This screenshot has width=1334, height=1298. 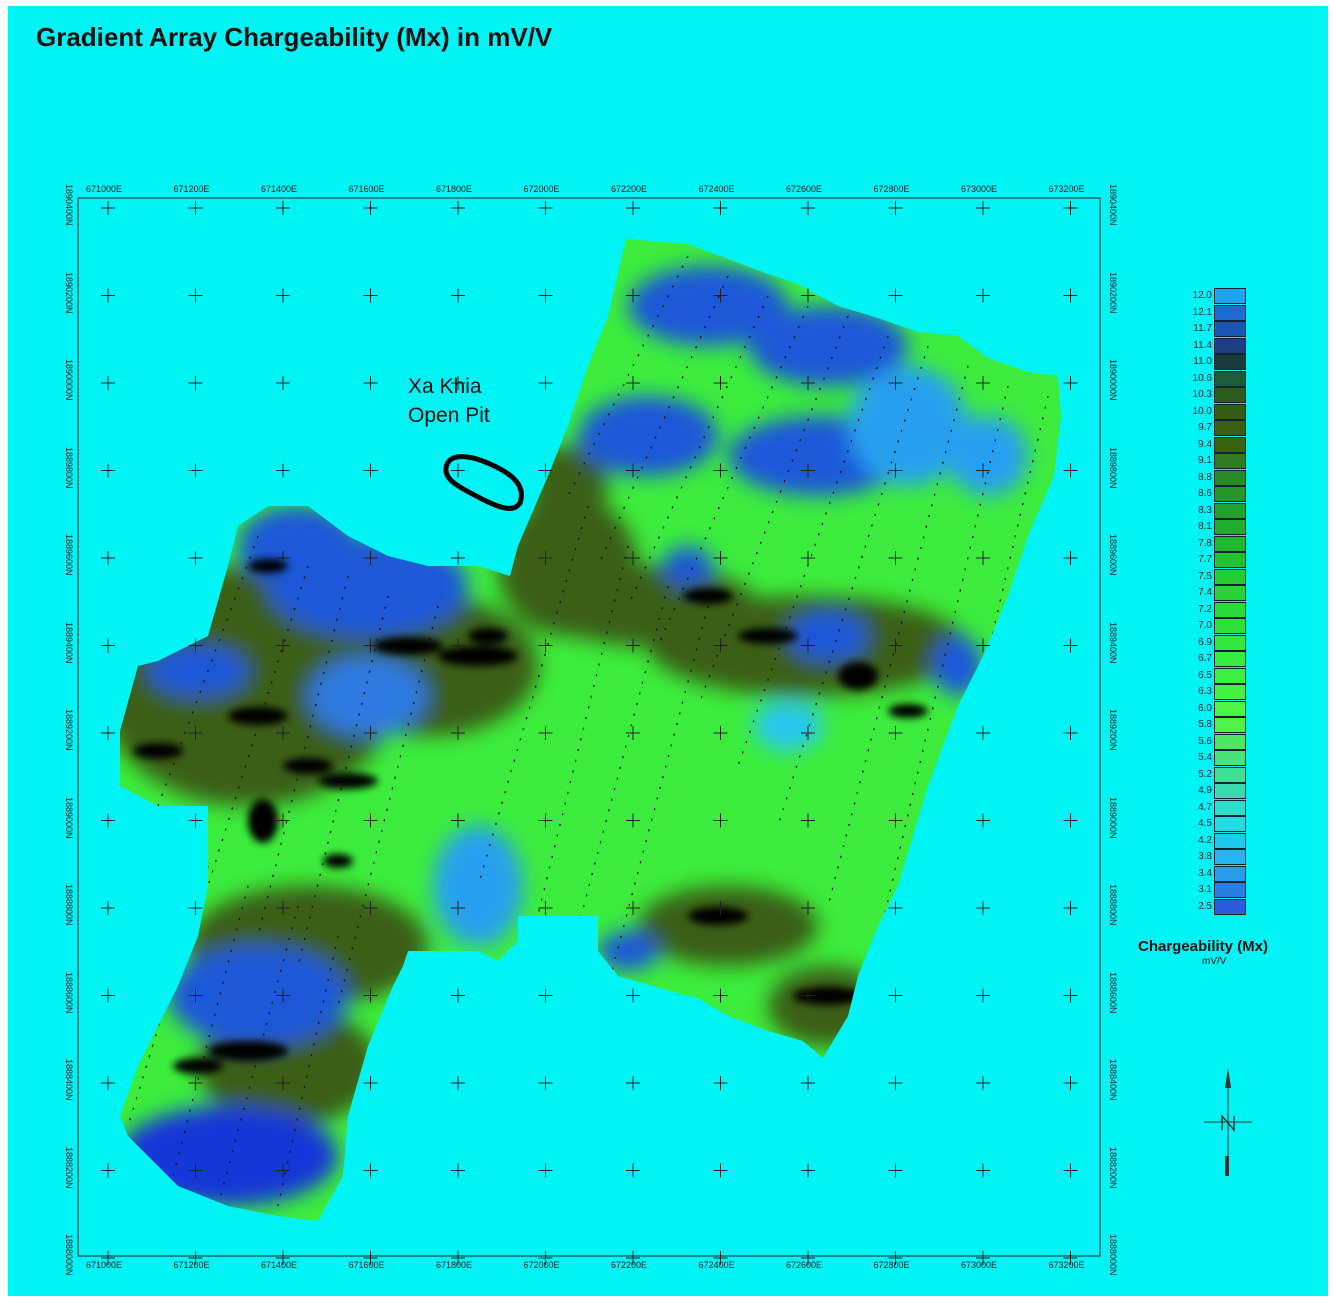 I want to click on northing-label-right: 1888000N, so click(x=1113, y=1255).